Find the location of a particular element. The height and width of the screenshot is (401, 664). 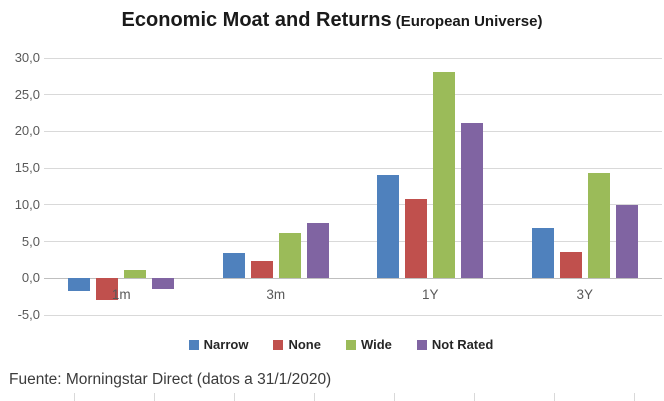

bar-not-rated-1m is located at coordinates (163, 284).